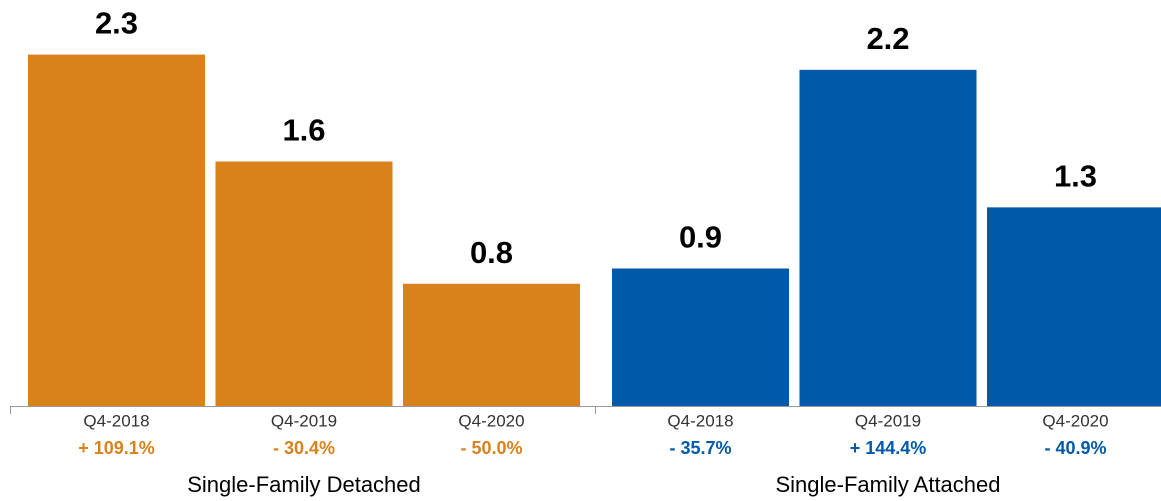 The image size is (1161, 501). I want to click on group-label: Single-Family Attached, so click(888, 484).